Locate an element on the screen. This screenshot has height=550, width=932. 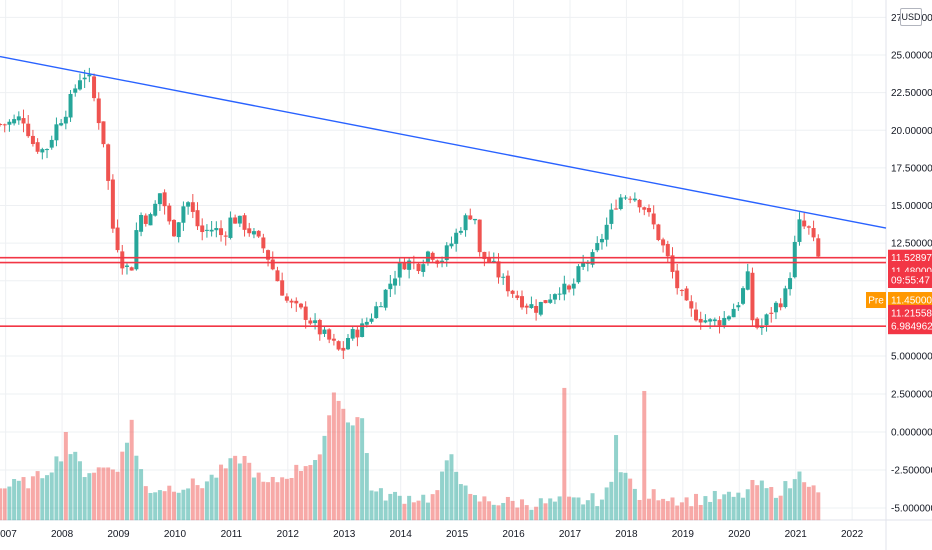
currency-label: USD is located at coordinates (911, 17).